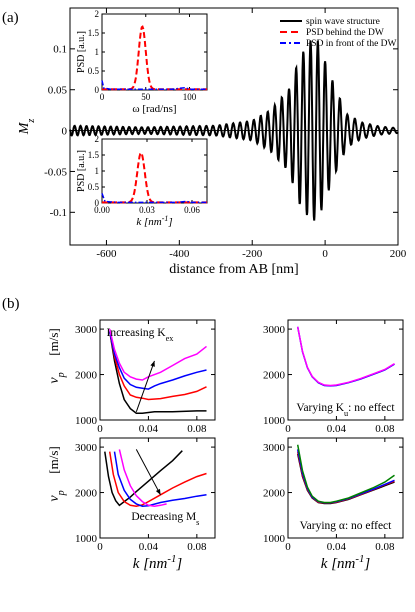  Describe the element at coordinates (141, 335) in the screenshot. I see `annotation-label: Increasing Kex` at that location.